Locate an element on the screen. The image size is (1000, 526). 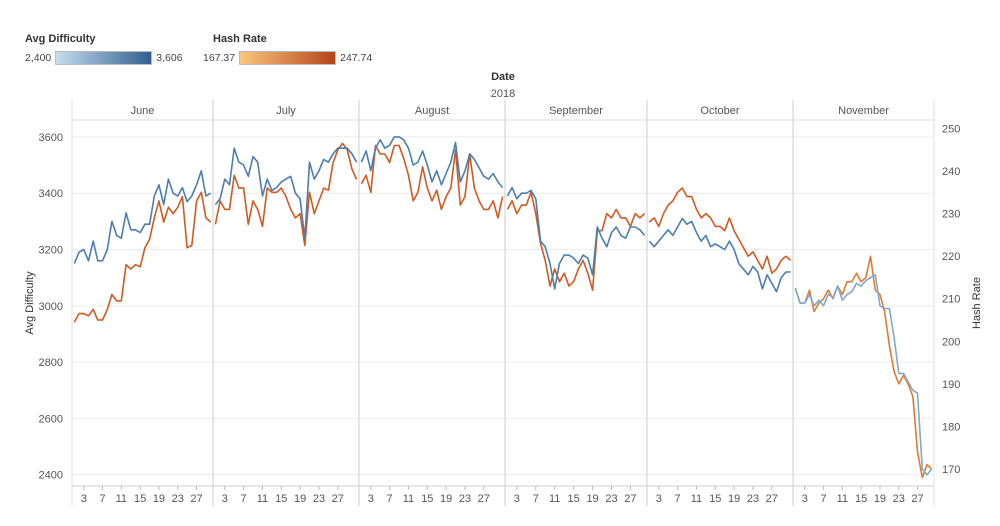
legend-hash-rate: Hash Rate 167.37 247.74 is located at coordinates (287, 49).